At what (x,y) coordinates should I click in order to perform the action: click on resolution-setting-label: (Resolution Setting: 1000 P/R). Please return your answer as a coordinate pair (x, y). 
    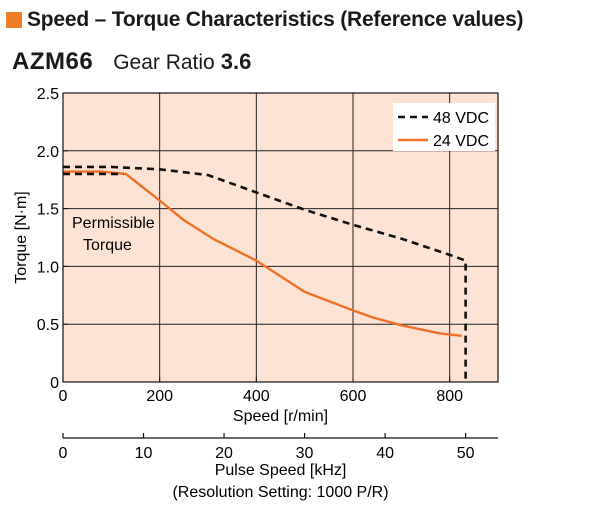
    Looking at the image, I should click on (280, 492).